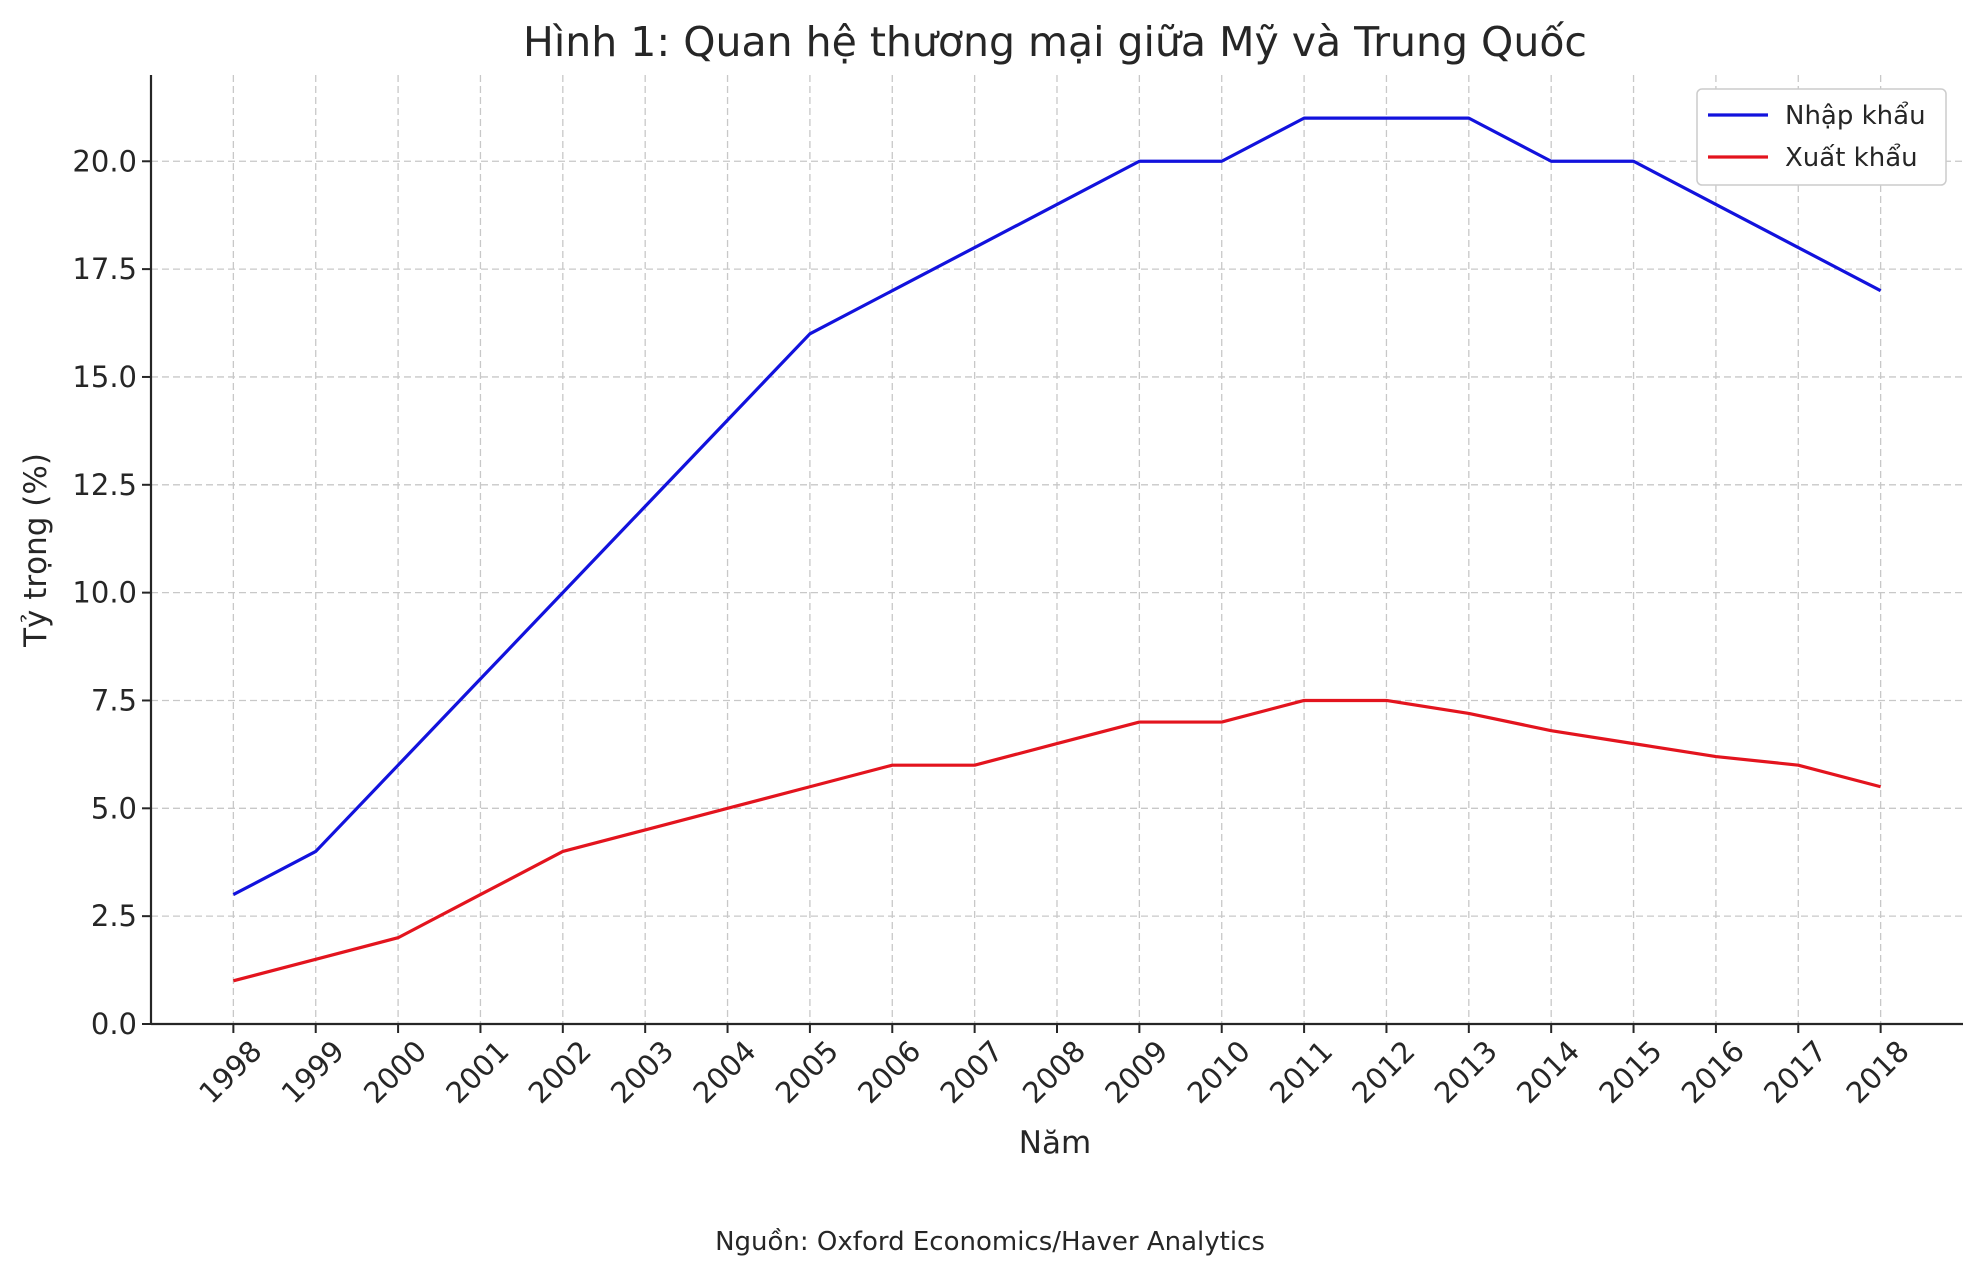  I want to click on y-tick-label: 15.0, so click(104, 377).